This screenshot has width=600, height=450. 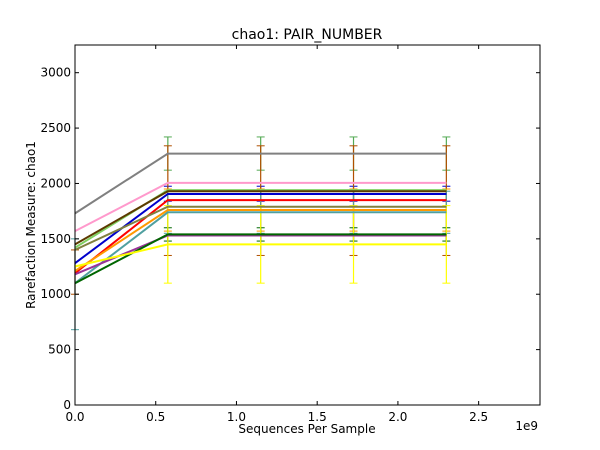 I want to click on y-axis-label: Rarefaction Measure: chao1, so click(x=31, y=225).